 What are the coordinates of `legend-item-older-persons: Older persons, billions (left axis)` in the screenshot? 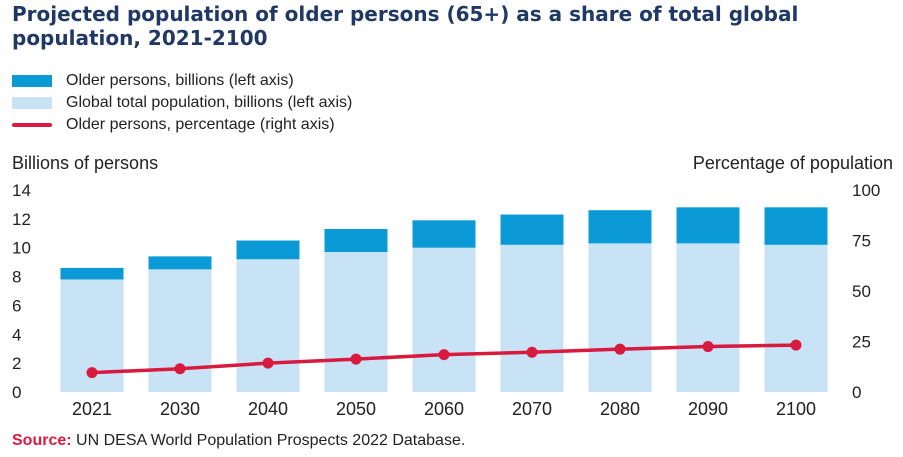 It's located at (182, 81).